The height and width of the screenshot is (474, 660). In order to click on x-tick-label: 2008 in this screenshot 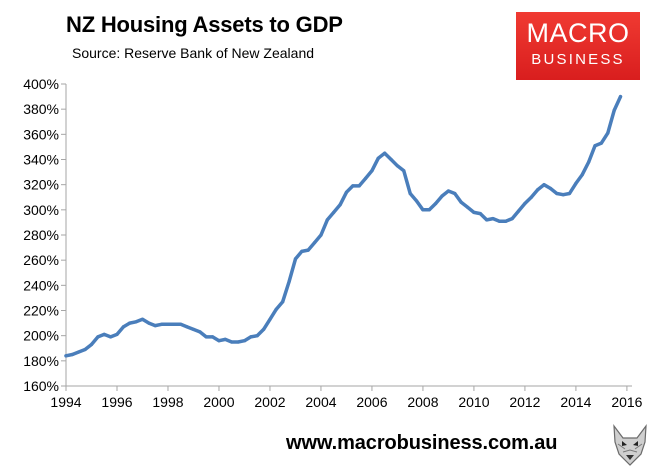, I will do `click(422, 402)`.